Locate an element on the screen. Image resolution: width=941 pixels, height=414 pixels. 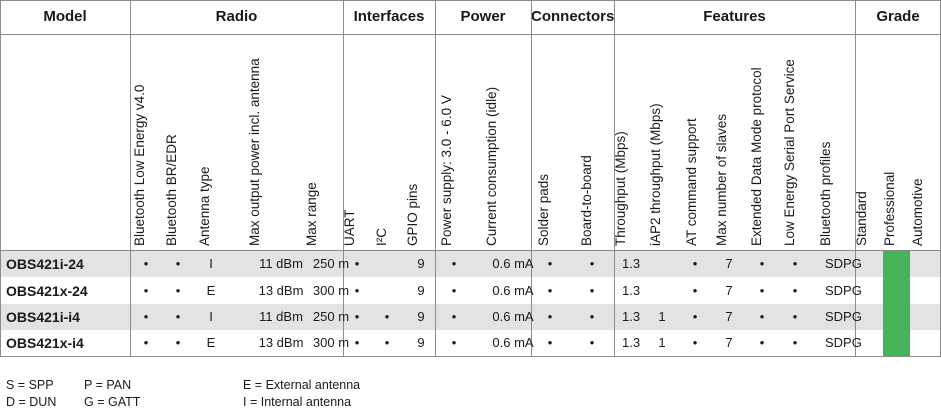
column-header: Bluetooth Low Energy v4.0 is located at coordinates (139, 165).